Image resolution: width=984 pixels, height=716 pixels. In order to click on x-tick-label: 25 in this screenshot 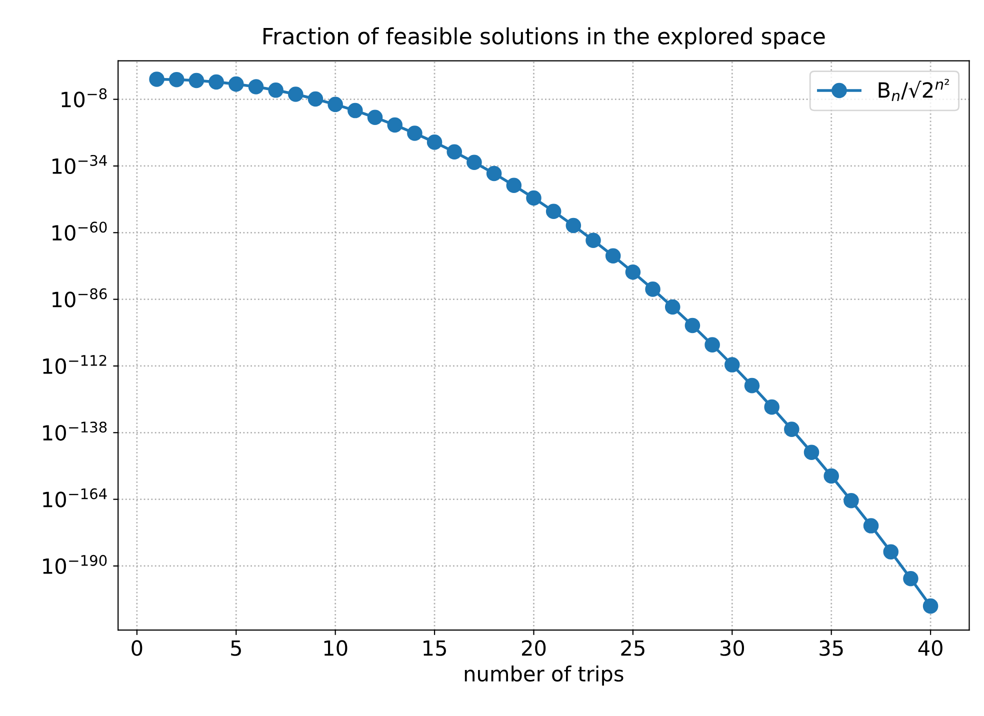, I will do `click(632, 648)`.